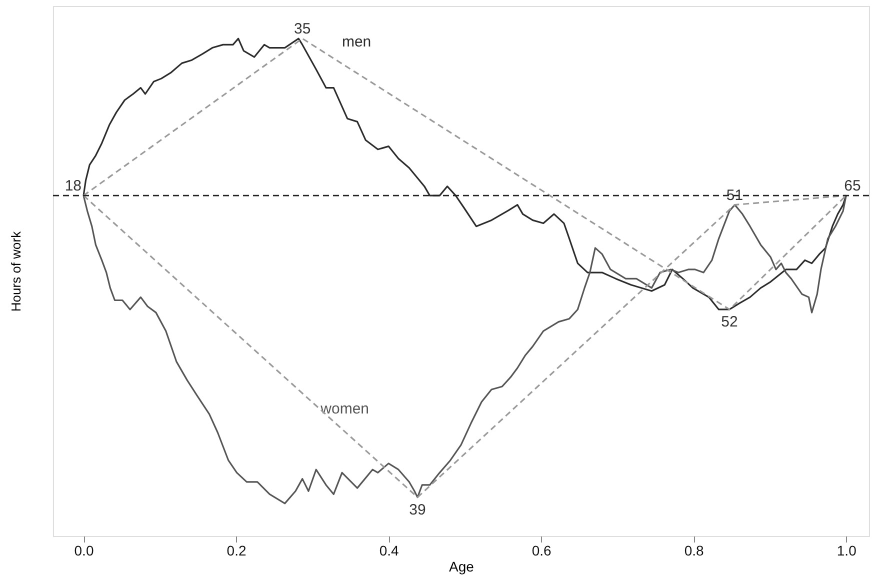  I want to click on text: women, so click(345, 409).